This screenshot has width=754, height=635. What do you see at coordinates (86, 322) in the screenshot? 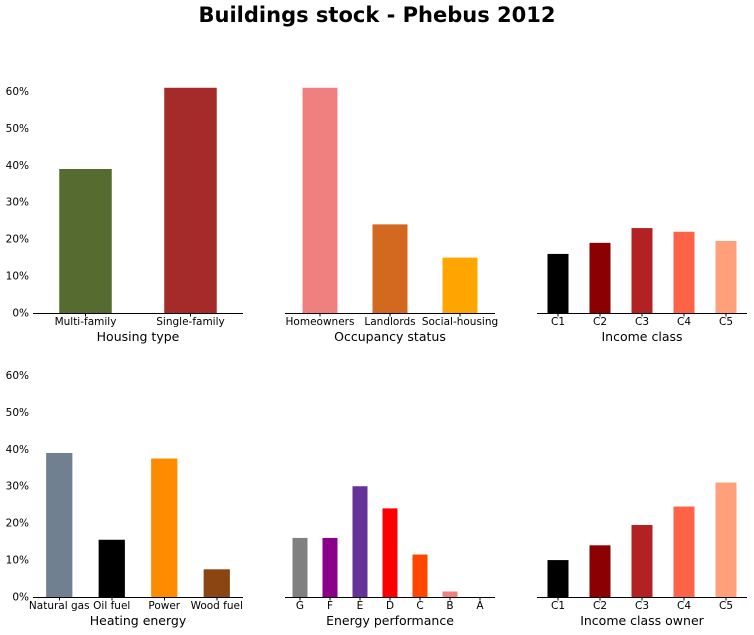
I see `x-tick-label: Multi-family` at bounding box center [86, 322].